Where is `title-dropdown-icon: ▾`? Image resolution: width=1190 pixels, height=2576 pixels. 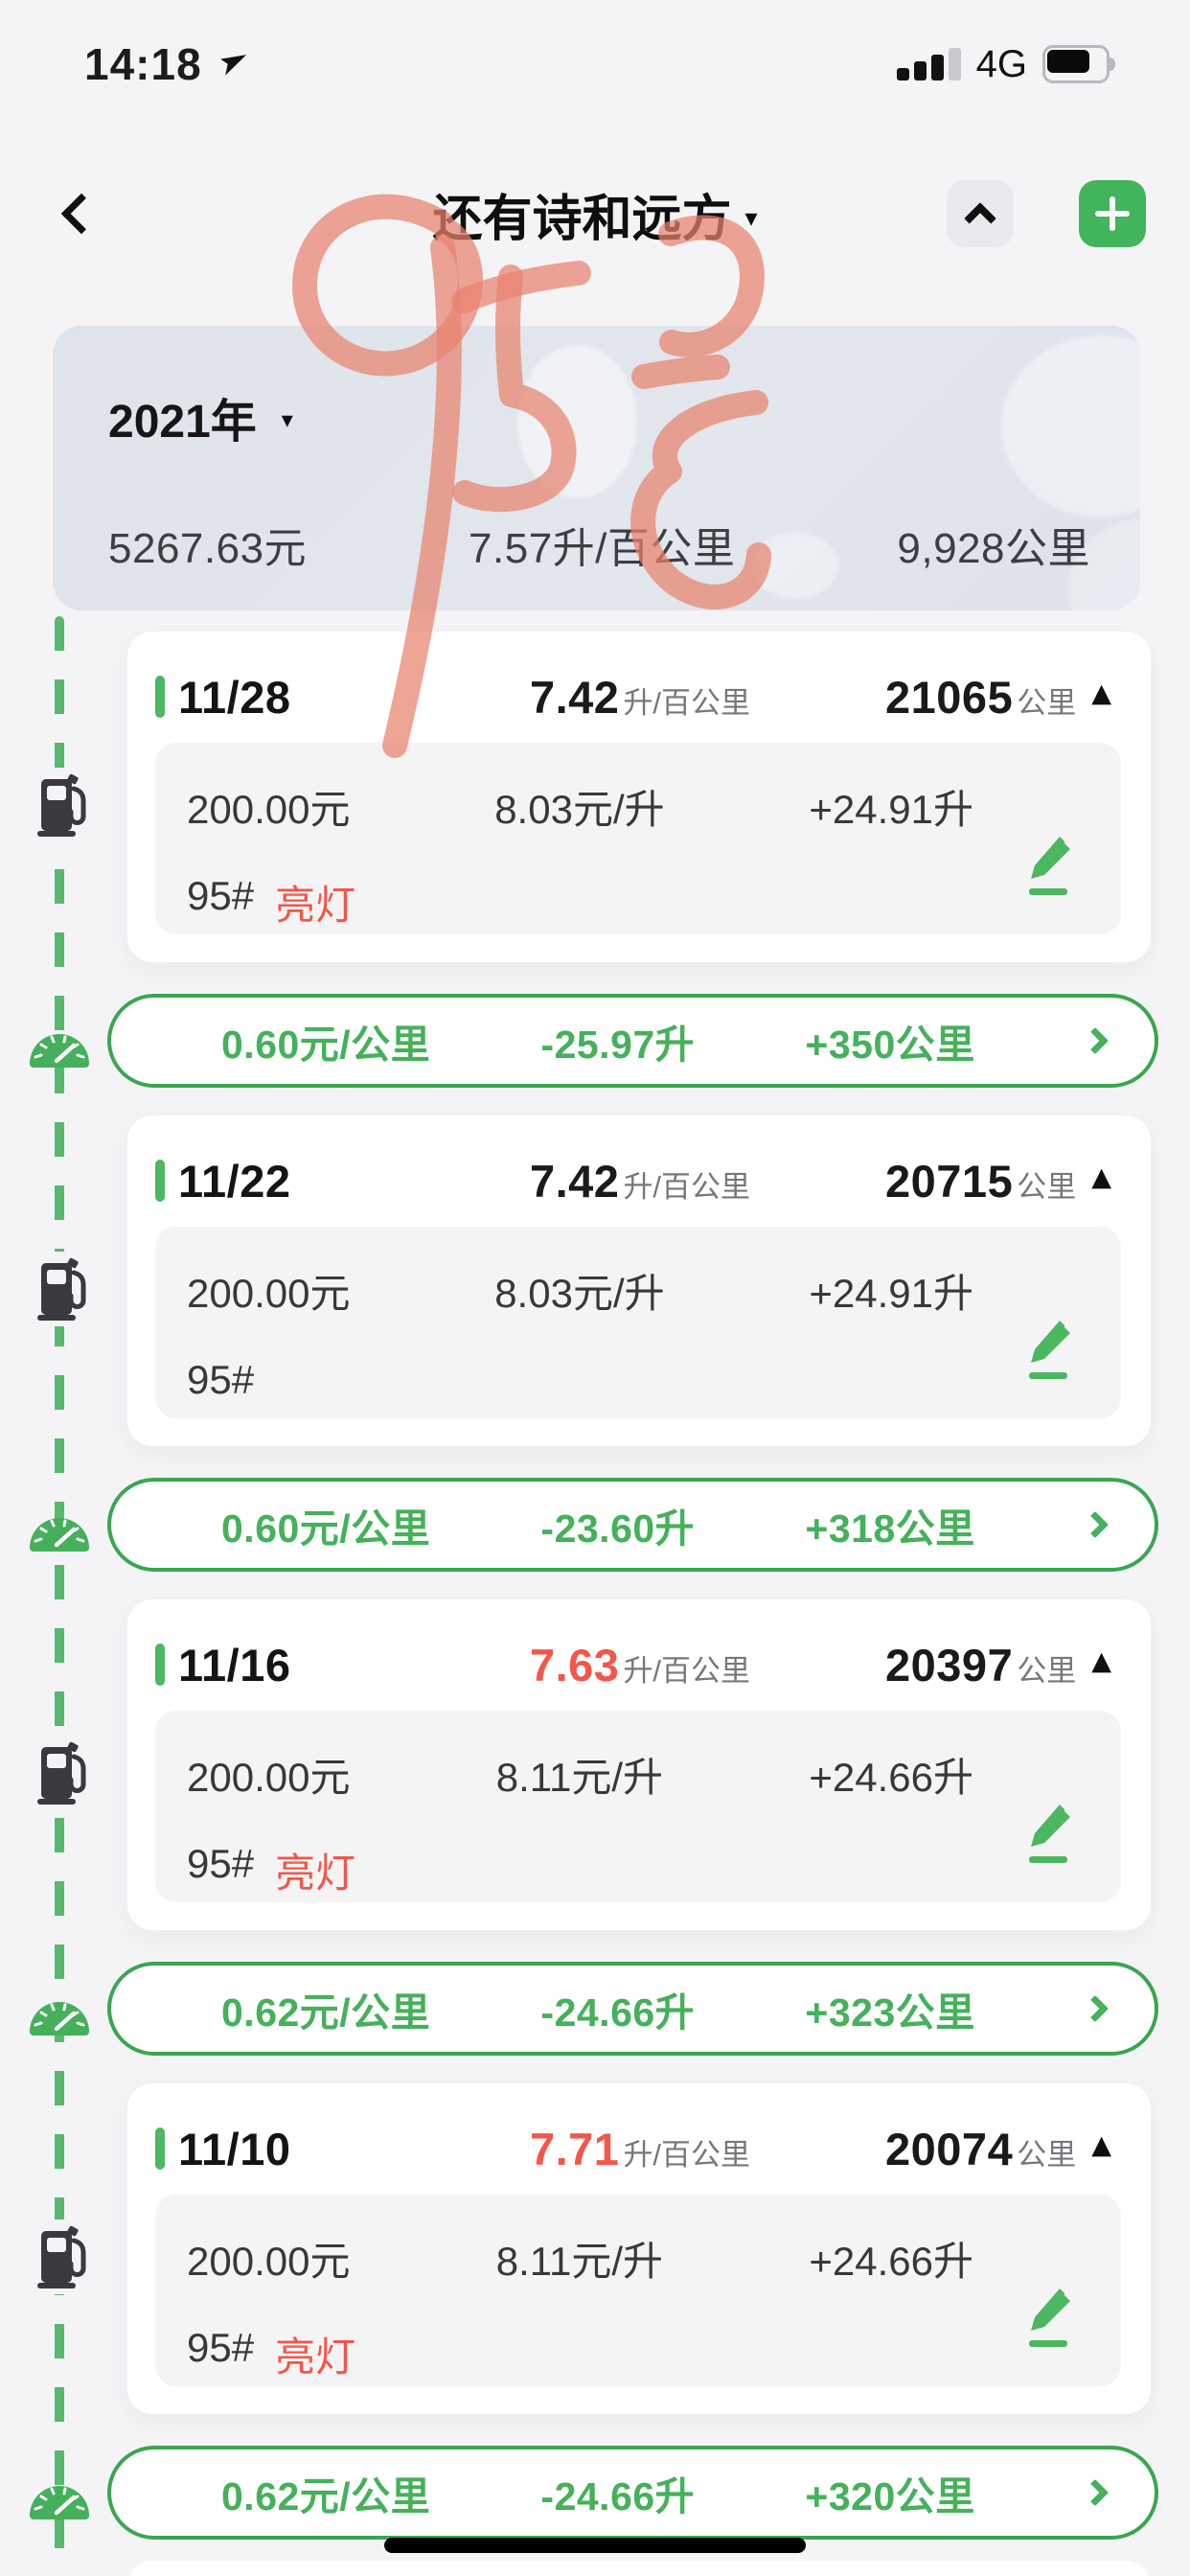 title-dropdown-icon: ▾ is located at coordinates (751, 218).